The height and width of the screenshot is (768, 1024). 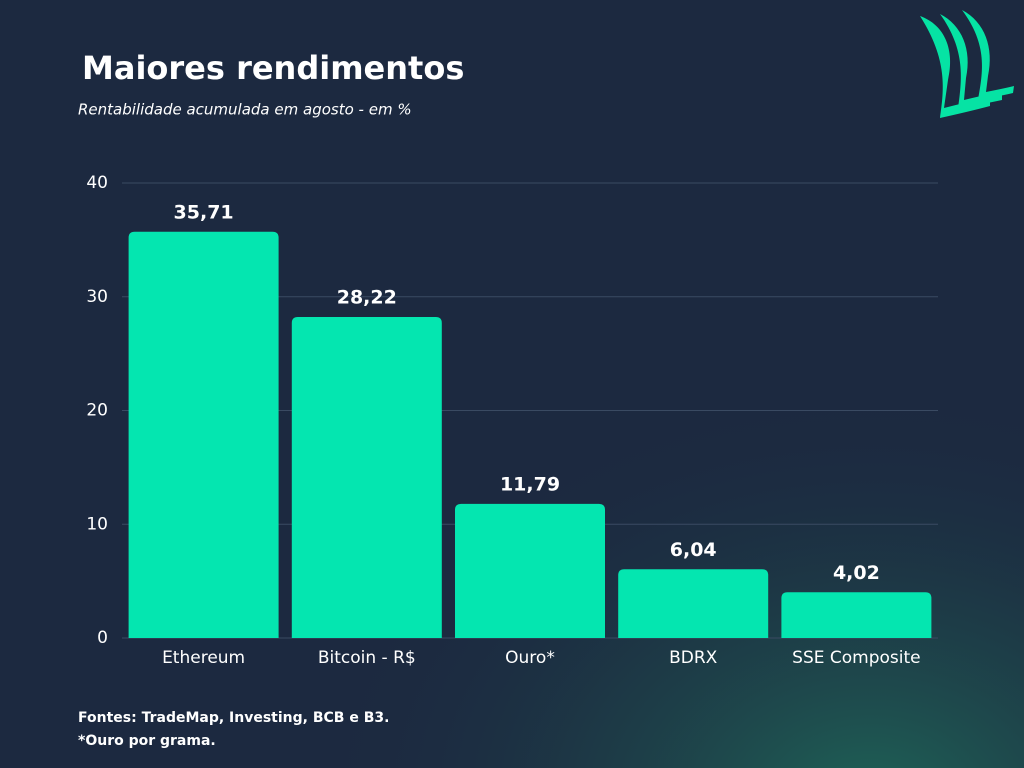 I want to click on value-label: 6,04, so click(x=693, y=550).